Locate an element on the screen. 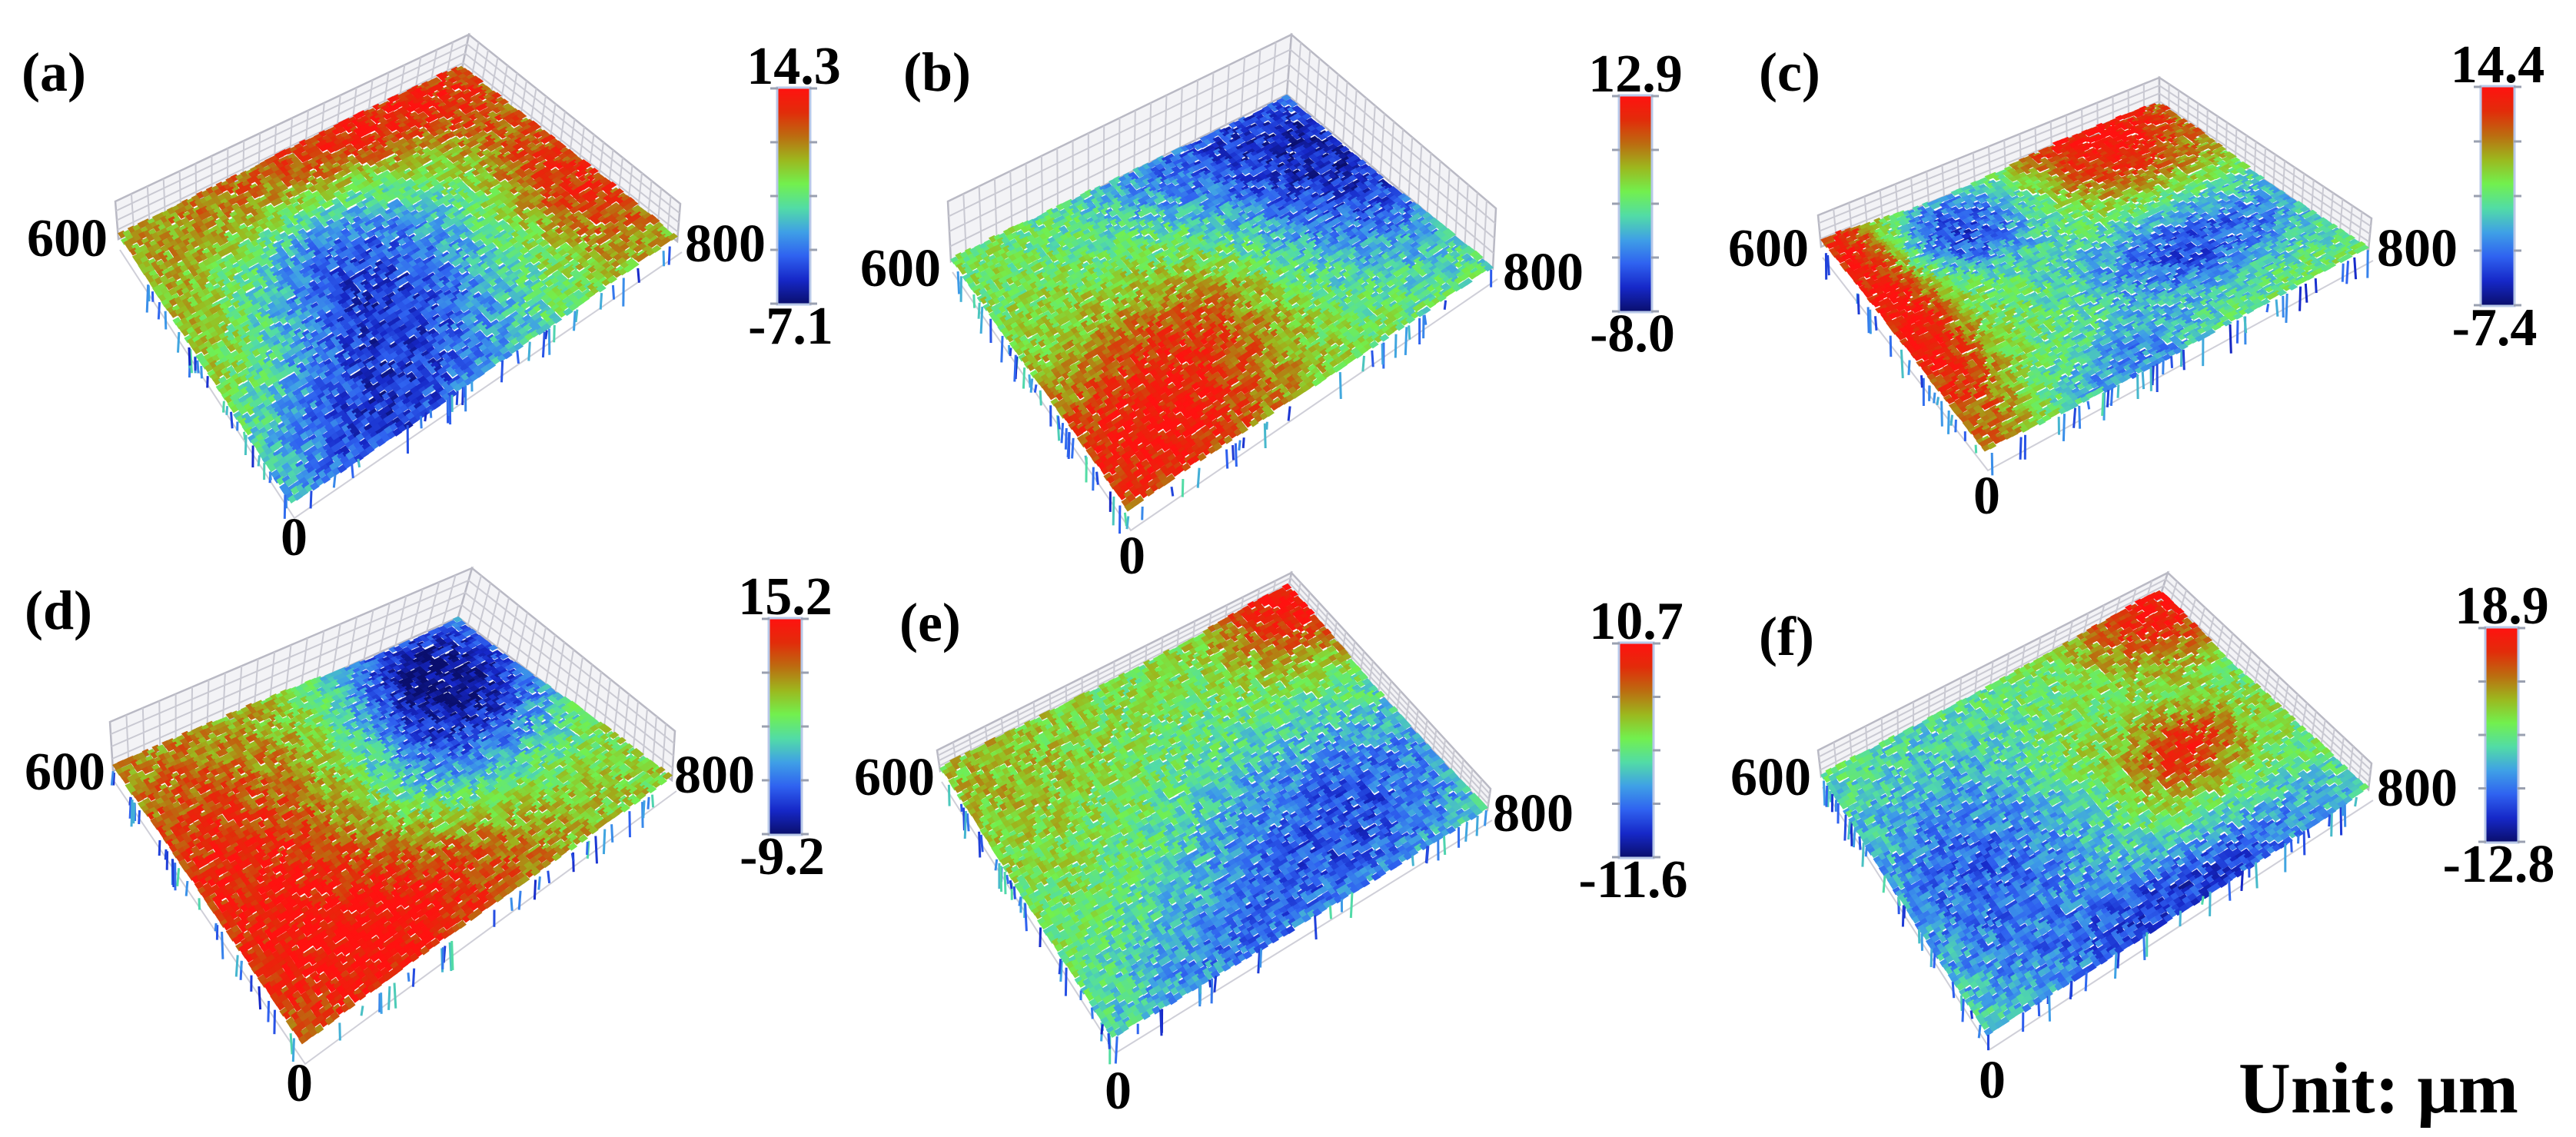 The width and height of the screenshot is (2576, 1137). colorbar: 15.2 -9.2 is located at coordinates (785, 726).